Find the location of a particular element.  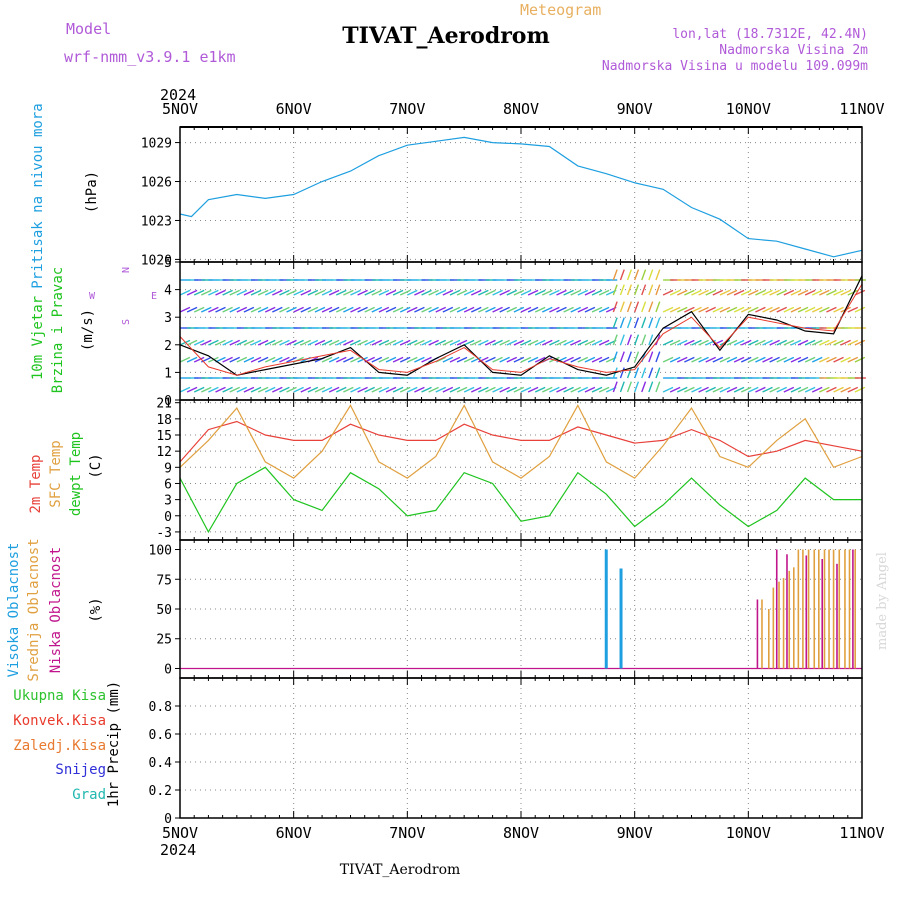

elevation-text: Nadmorska Visina 2m is located at coordinates (793, 50).